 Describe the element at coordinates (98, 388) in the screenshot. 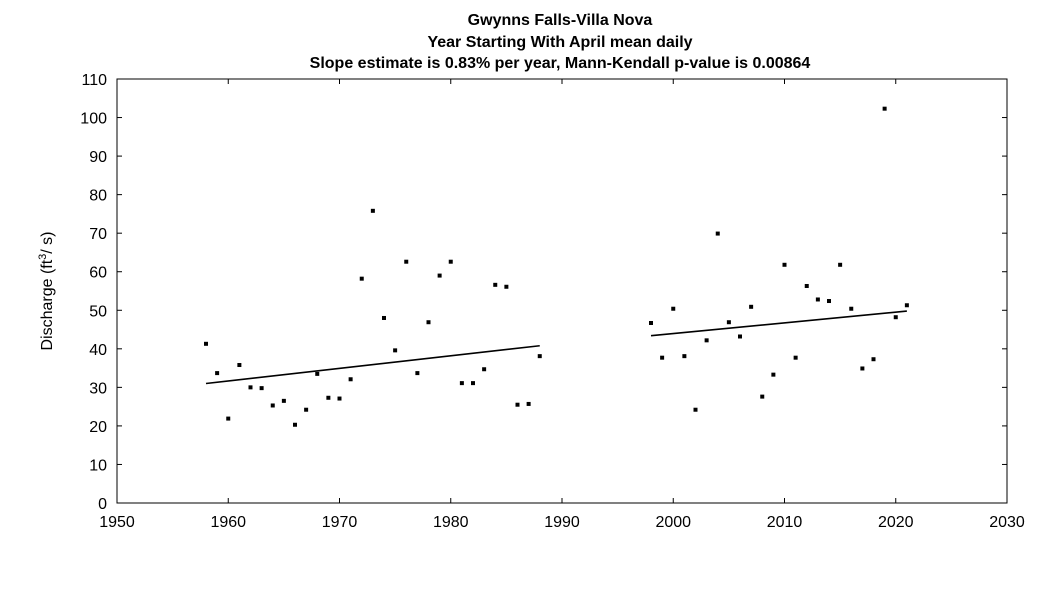

I see `y-tick-label: 30` at that location.